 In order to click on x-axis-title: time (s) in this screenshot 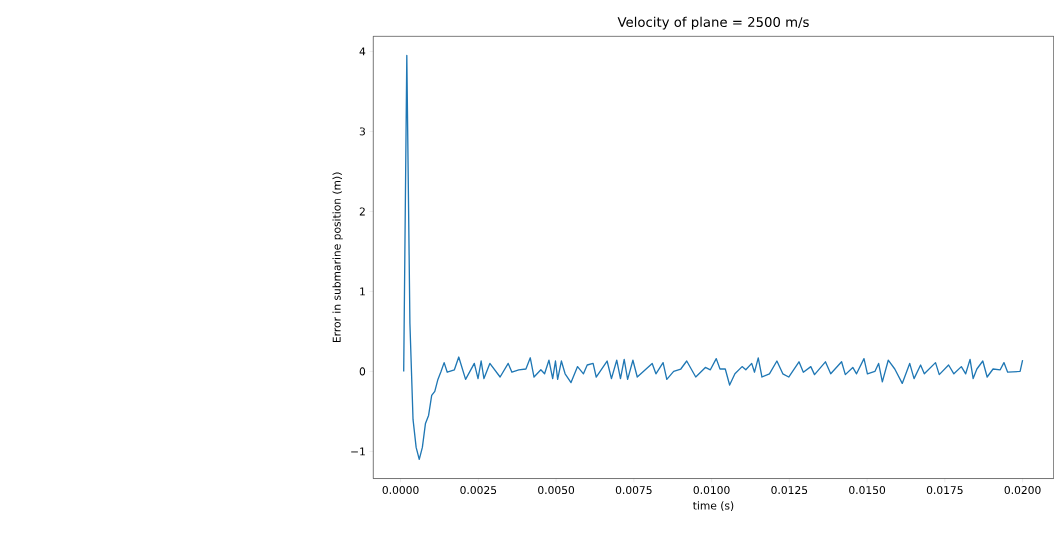, I will do `click(713, 506)`.